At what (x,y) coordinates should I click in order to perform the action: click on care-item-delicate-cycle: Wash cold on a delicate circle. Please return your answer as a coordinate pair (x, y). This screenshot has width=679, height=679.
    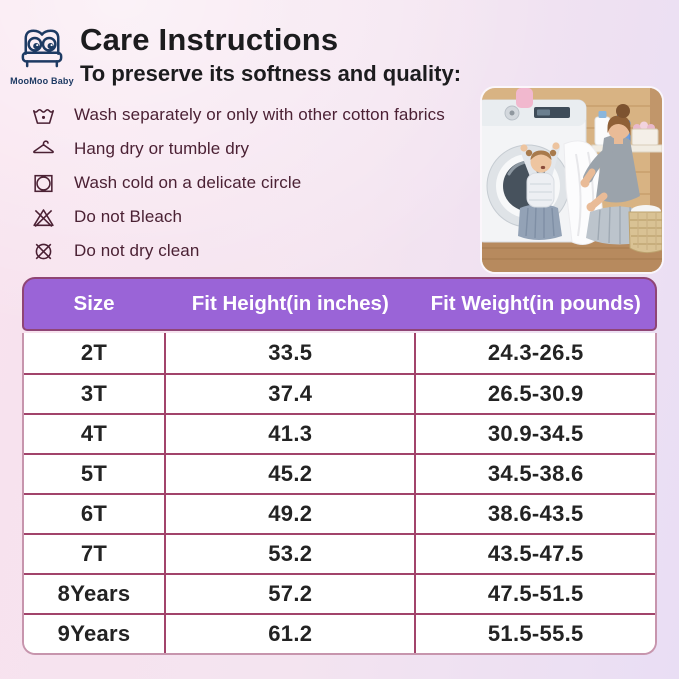
    Looking at the image, I should click on (237, 183).